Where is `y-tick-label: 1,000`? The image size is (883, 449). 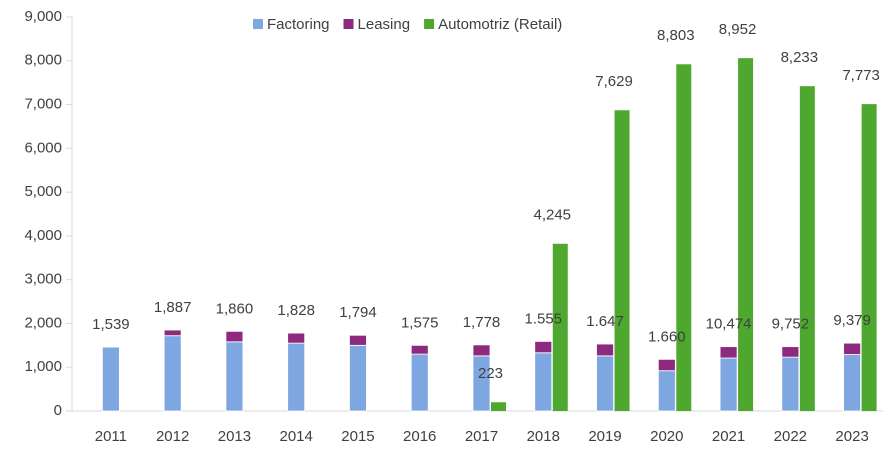
y-tick-label: 1,000 is located at coordinates (43, 366).